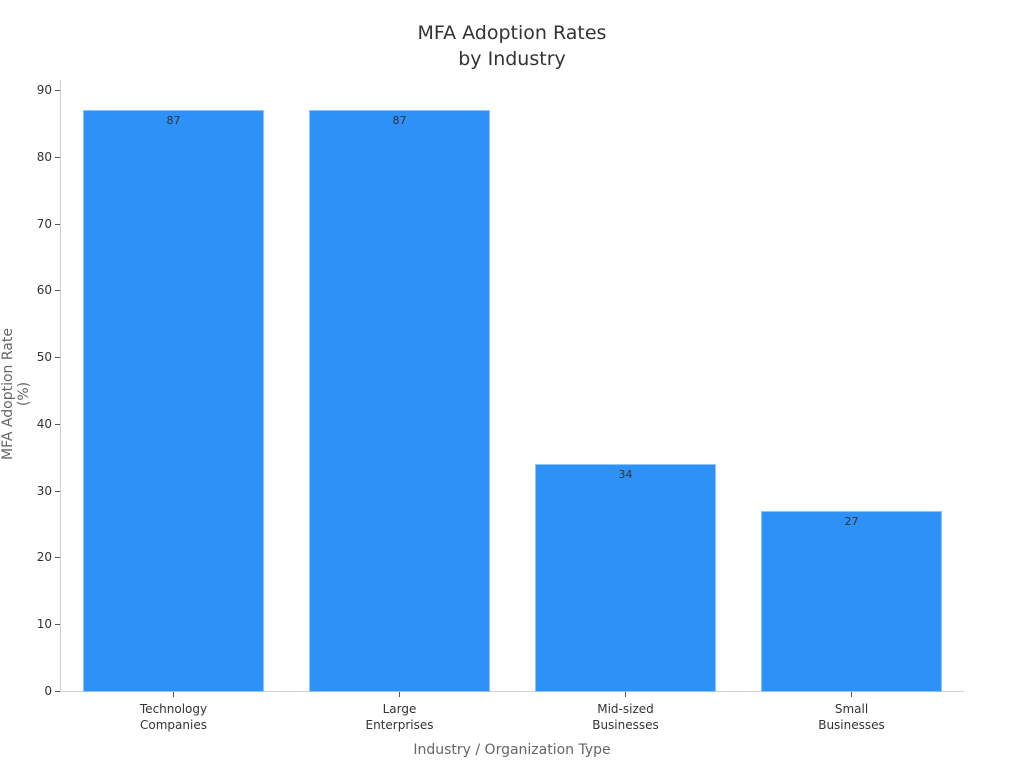 The image size is (1024, 768). I want to click on y-tick: 10, so click(30, 624).